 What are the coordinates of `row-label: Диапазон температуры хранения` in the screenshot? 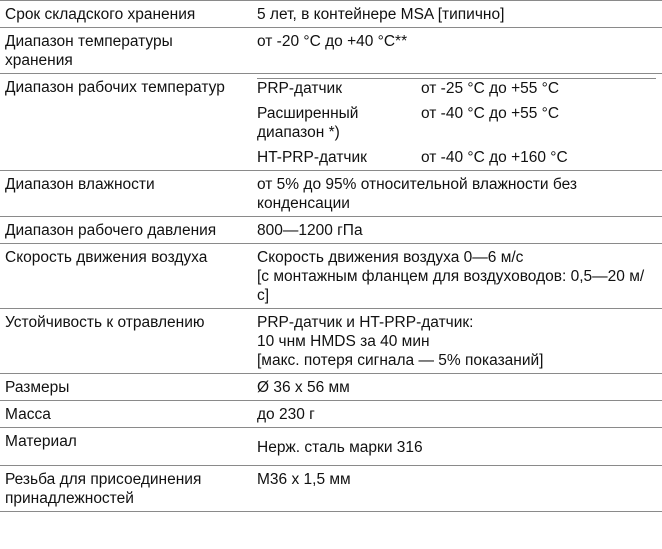 It's located at (124, 50).